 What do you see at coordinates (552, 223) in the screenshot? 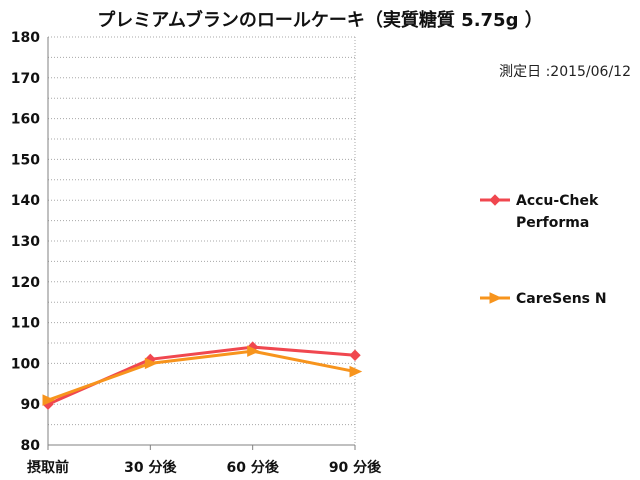
I see `legend-label: Performa` at bounding box center [552, 223].